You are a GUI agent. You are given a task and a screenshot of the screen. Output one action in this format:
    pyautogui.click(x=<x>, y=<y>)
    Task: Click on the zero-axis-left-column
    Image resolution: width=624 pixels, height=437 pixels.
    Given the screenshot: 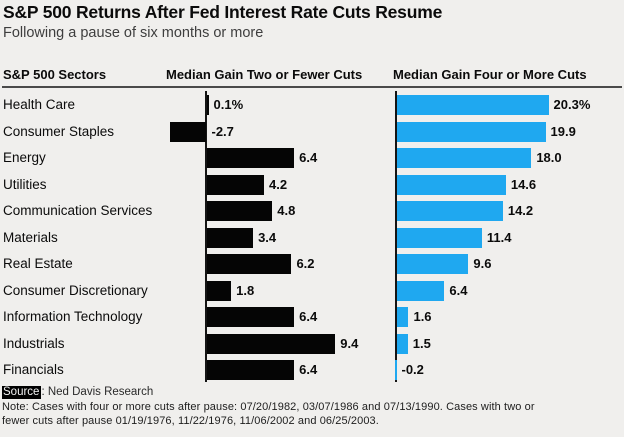 What is the action you would take?
    pyautogui.click(x=206, y=236)
    